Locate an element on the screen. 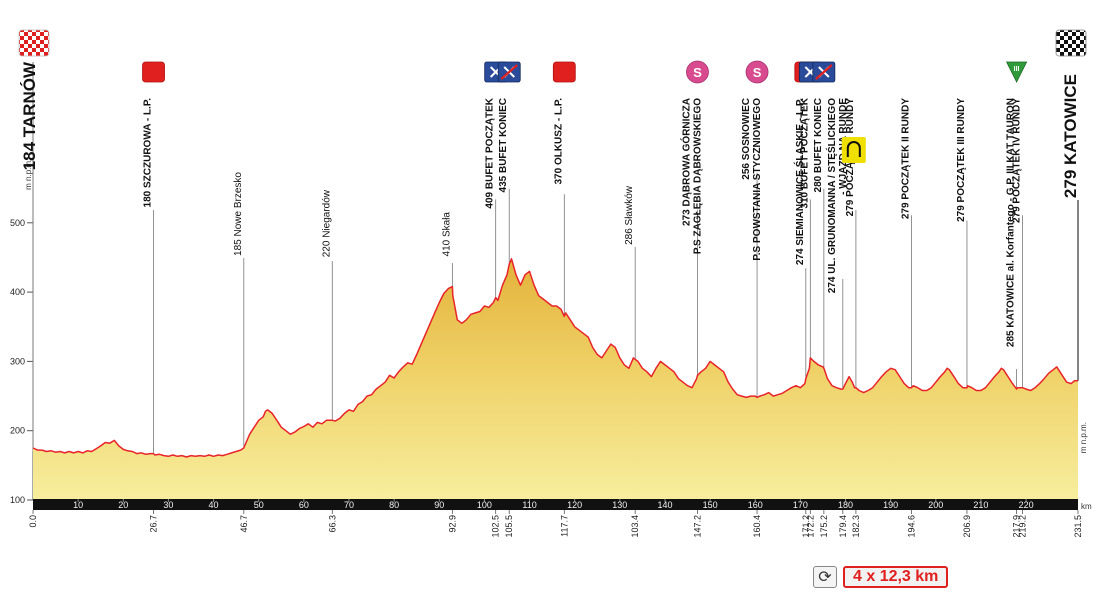 The image size is (1098, 612). km-tick-label: 210 is located at coordinates (980, 505).